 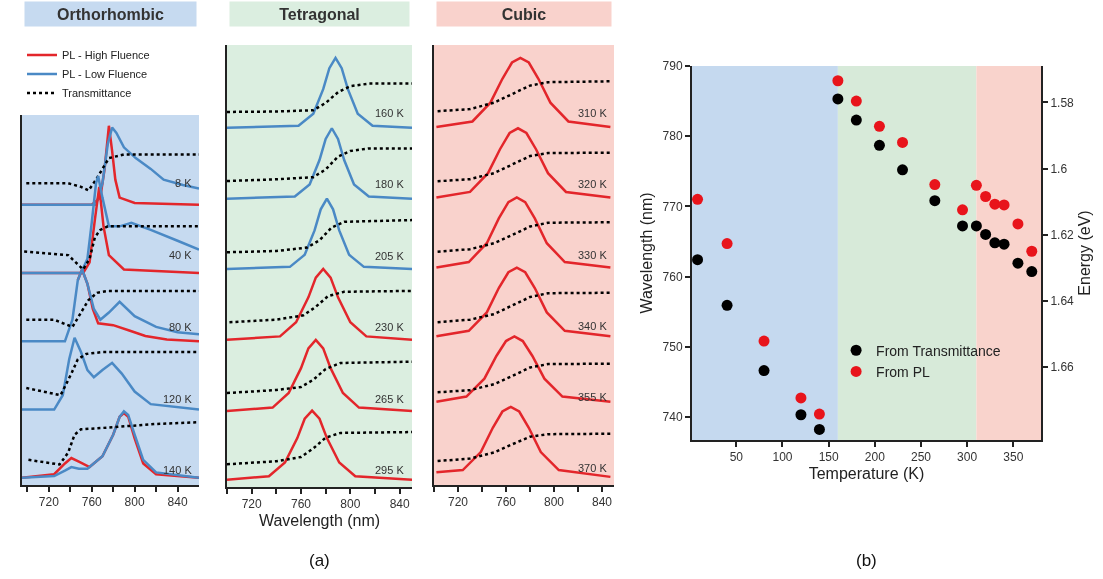 I want to click on x-tick-label: 200, so click(x=875, y=457).